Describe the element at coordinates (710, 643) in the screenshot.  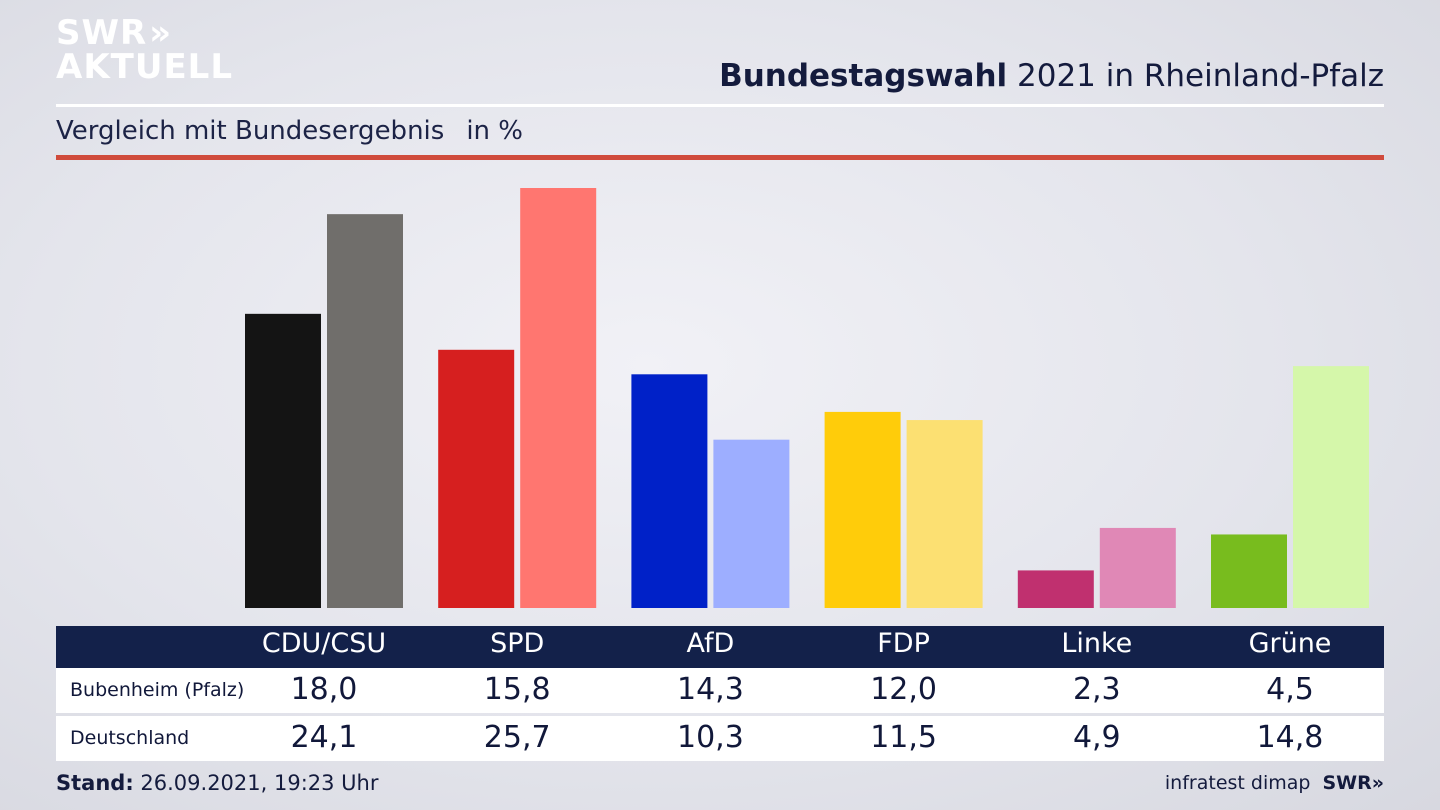
I see `category-label-afd: AfD` at that location.